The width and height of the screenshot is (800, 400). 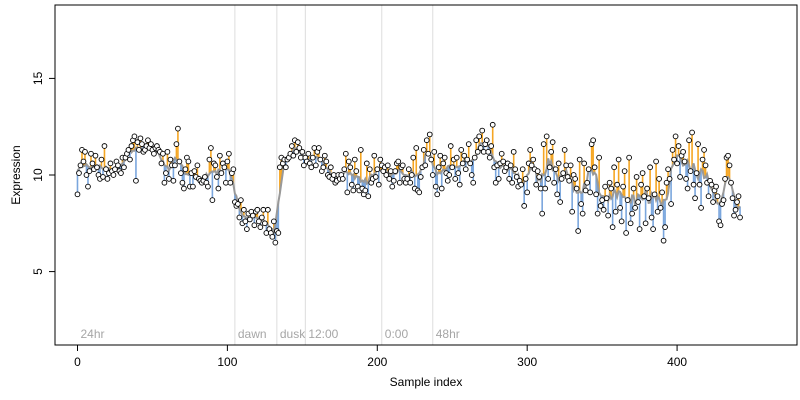 I want to click on x-tick-label: 400, so click(x=677, y=362).